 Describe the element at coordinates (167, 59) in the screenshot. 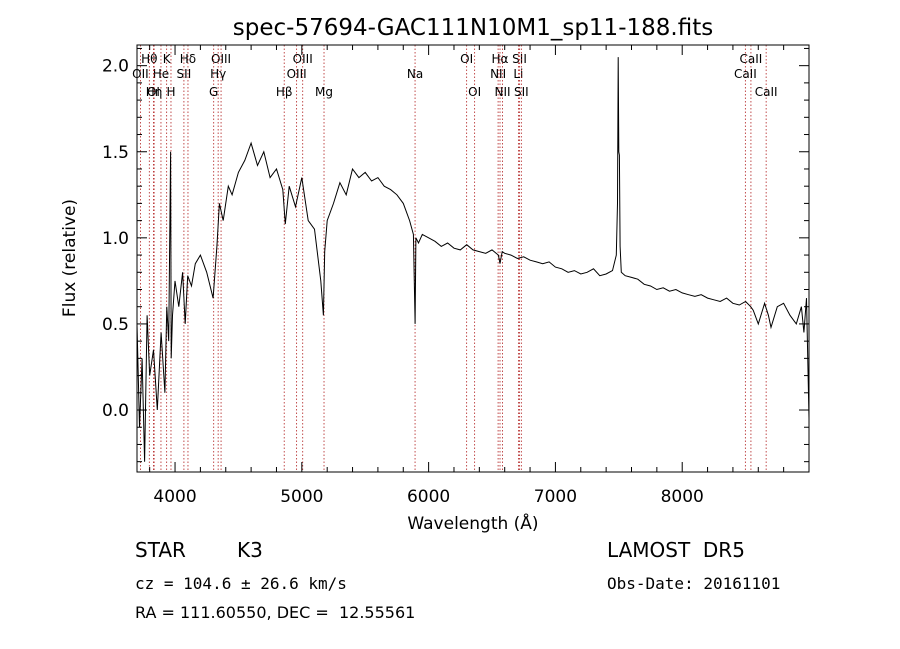

I see `line-marker-label: K` at that location.